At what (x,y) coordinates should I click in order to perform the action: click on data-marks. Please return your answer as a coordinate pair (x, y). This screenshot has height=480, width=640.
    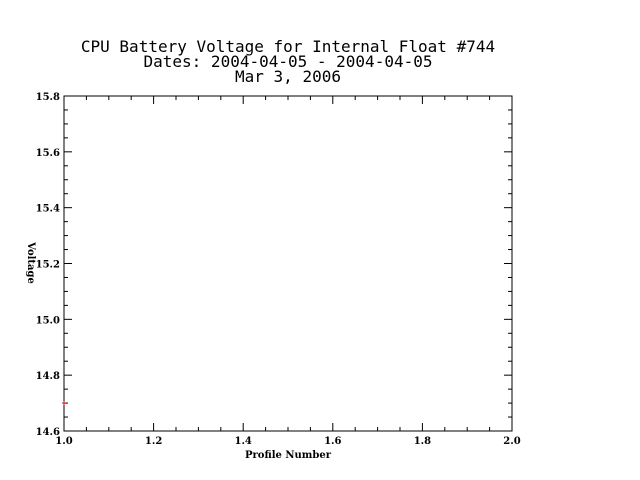
    Looking at the image, I should click on (64, 403).